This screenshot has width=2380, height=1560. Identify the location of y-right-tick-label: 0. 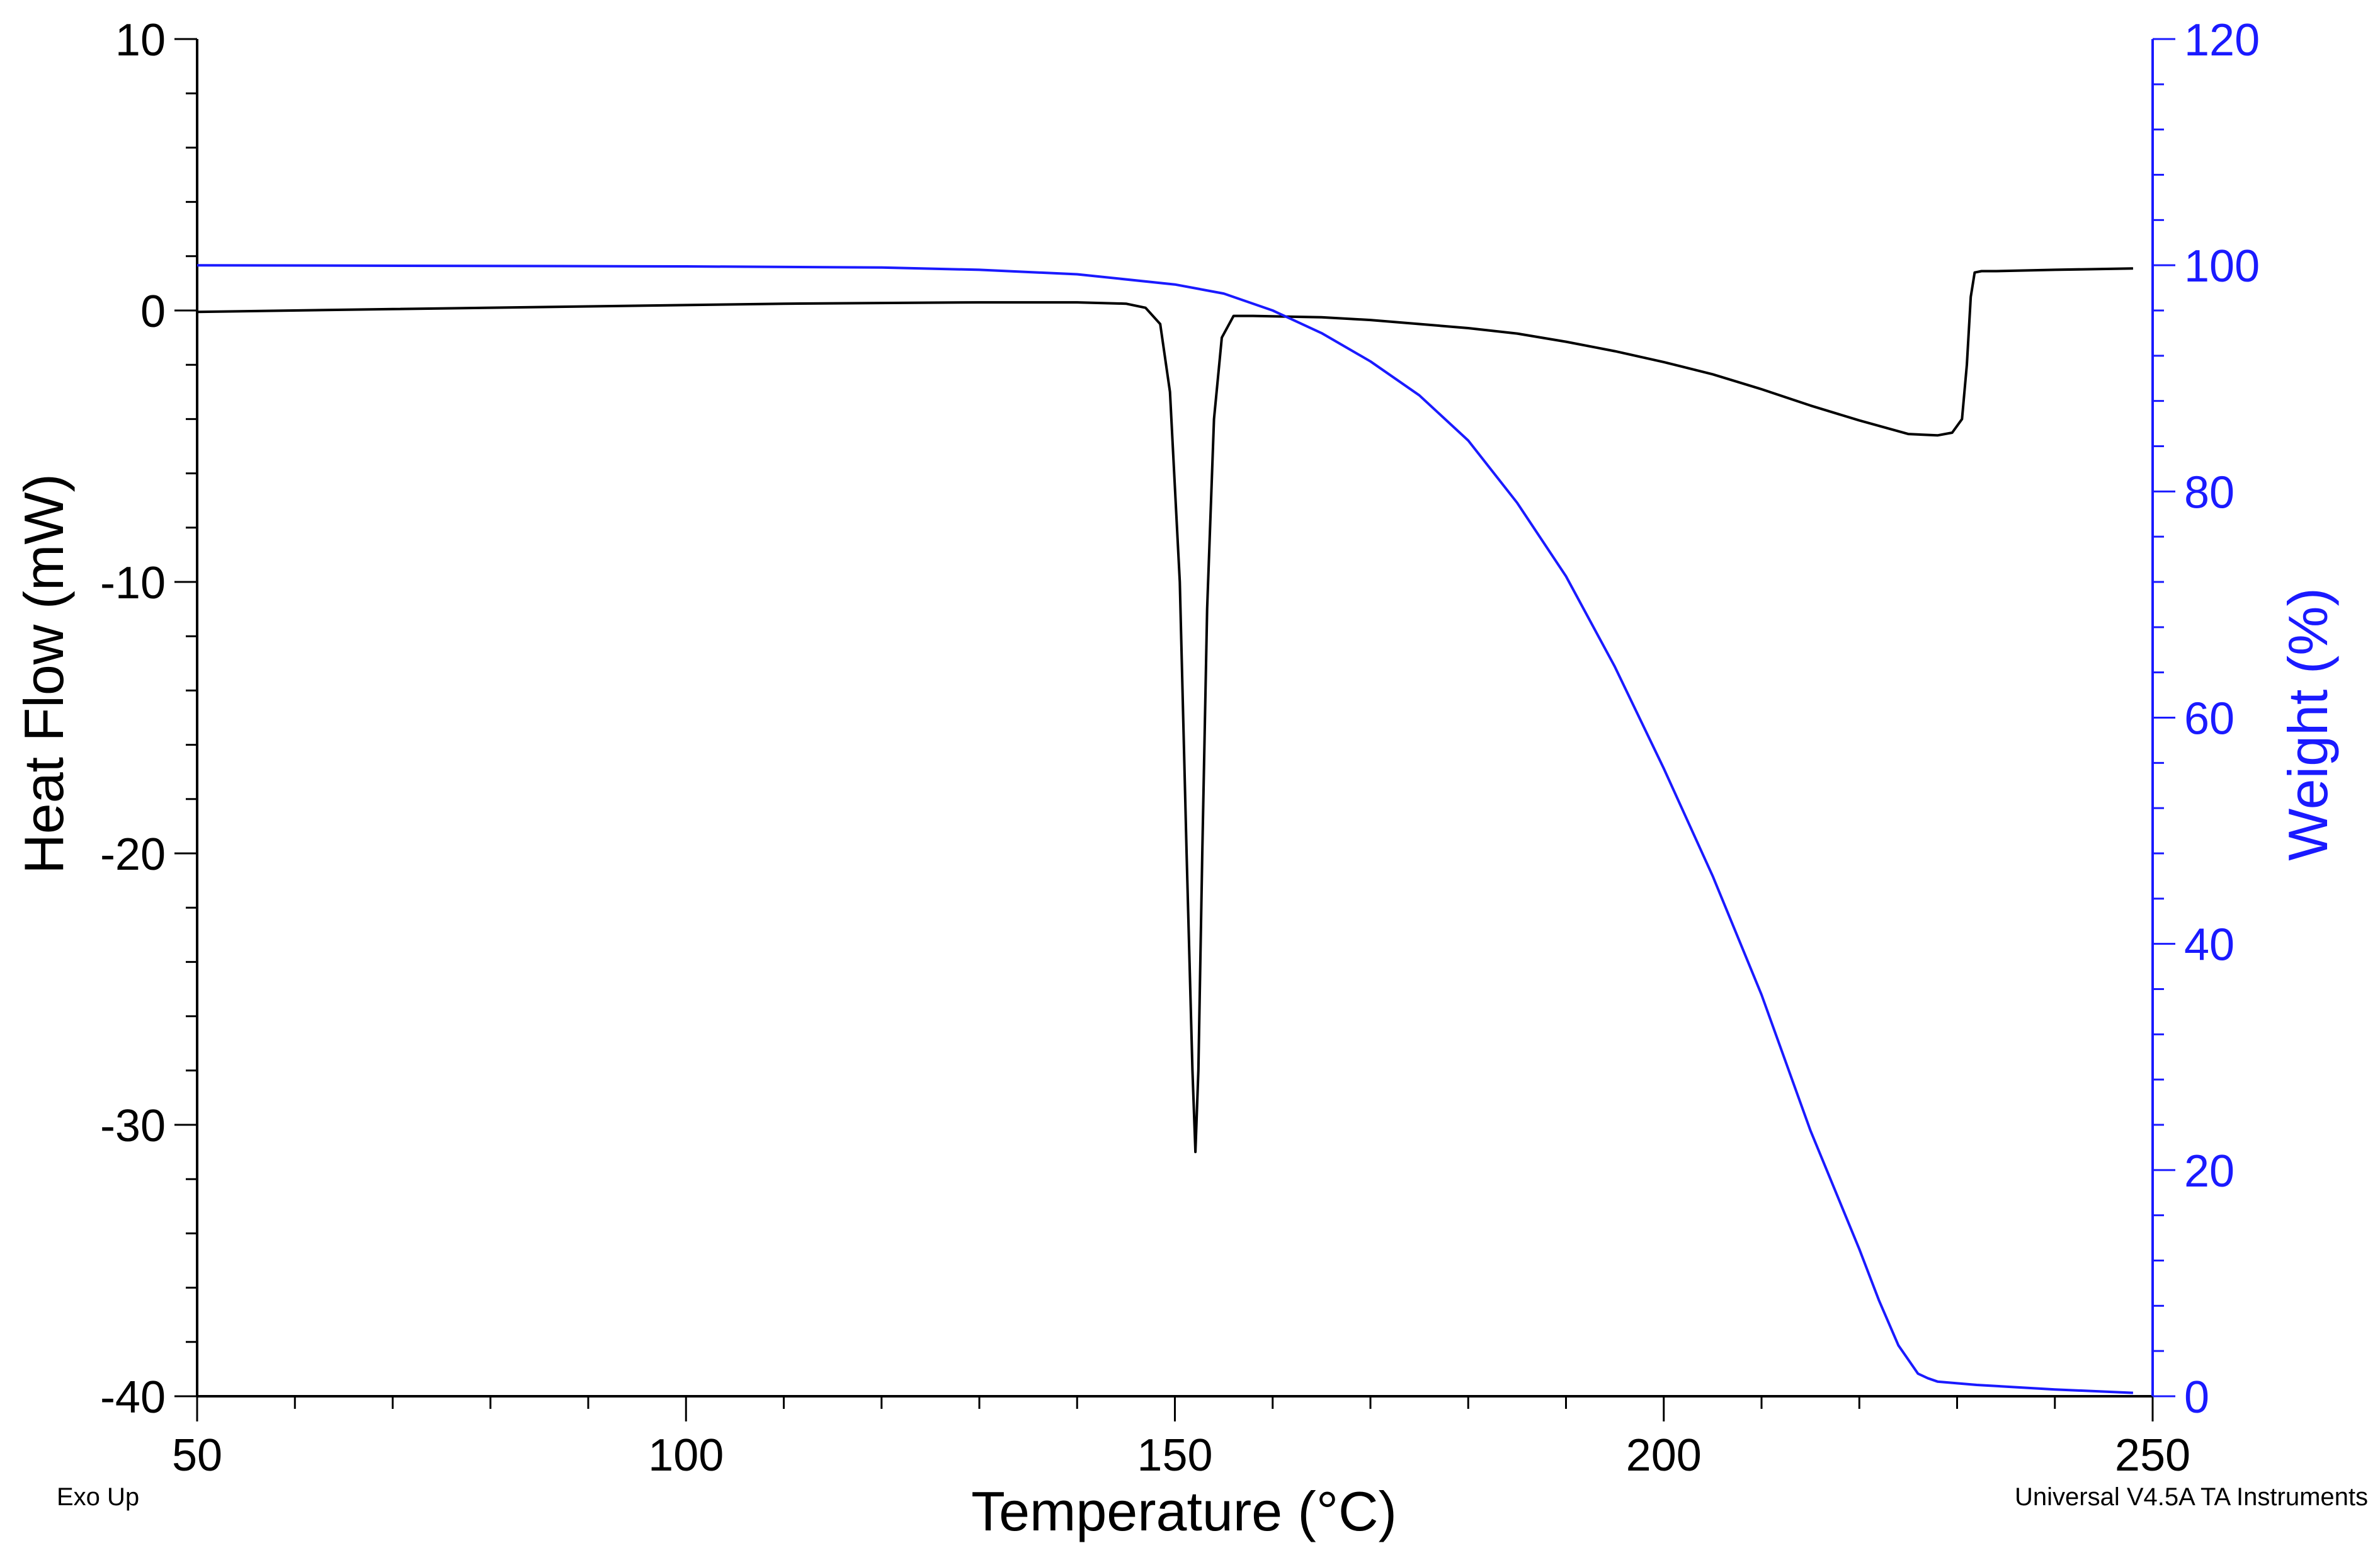
(2196, 1397).